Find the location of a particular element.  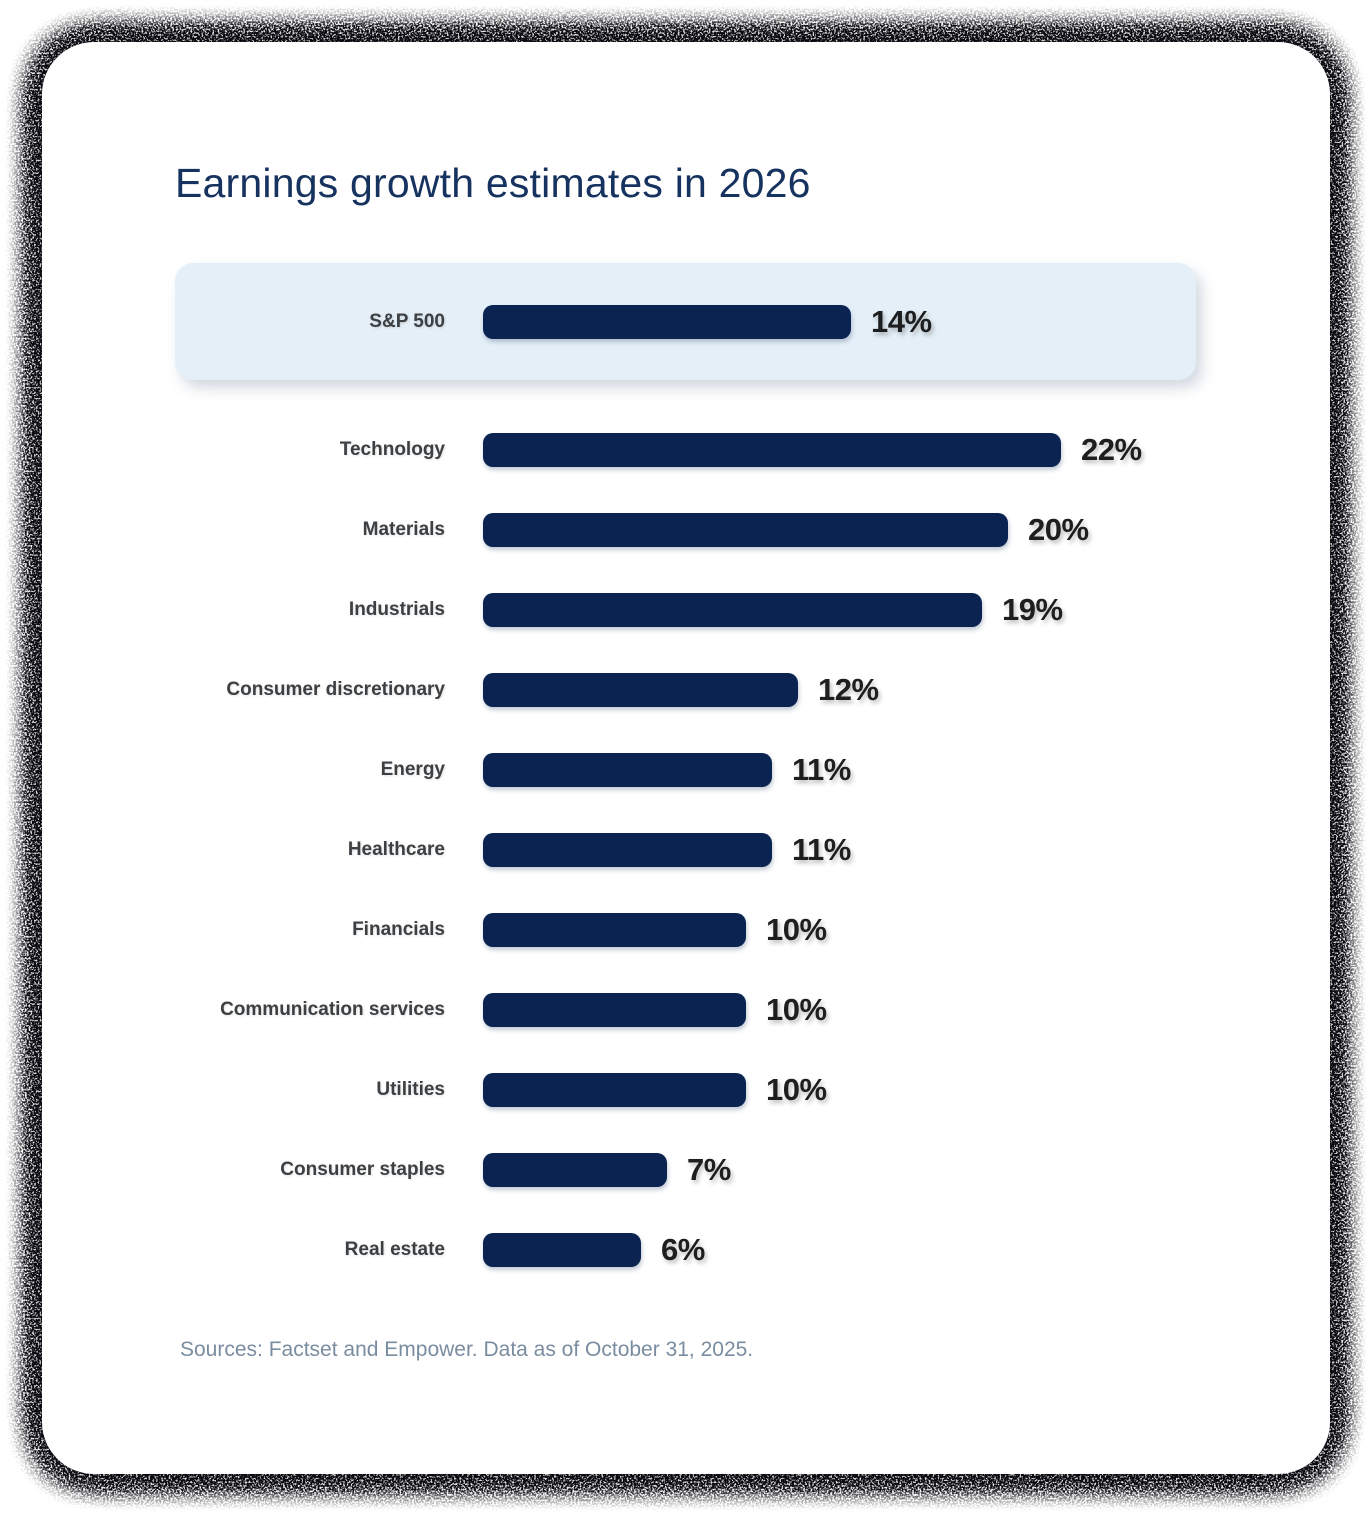

chart-row: Technology 22% is located at coordinates (686, 449).